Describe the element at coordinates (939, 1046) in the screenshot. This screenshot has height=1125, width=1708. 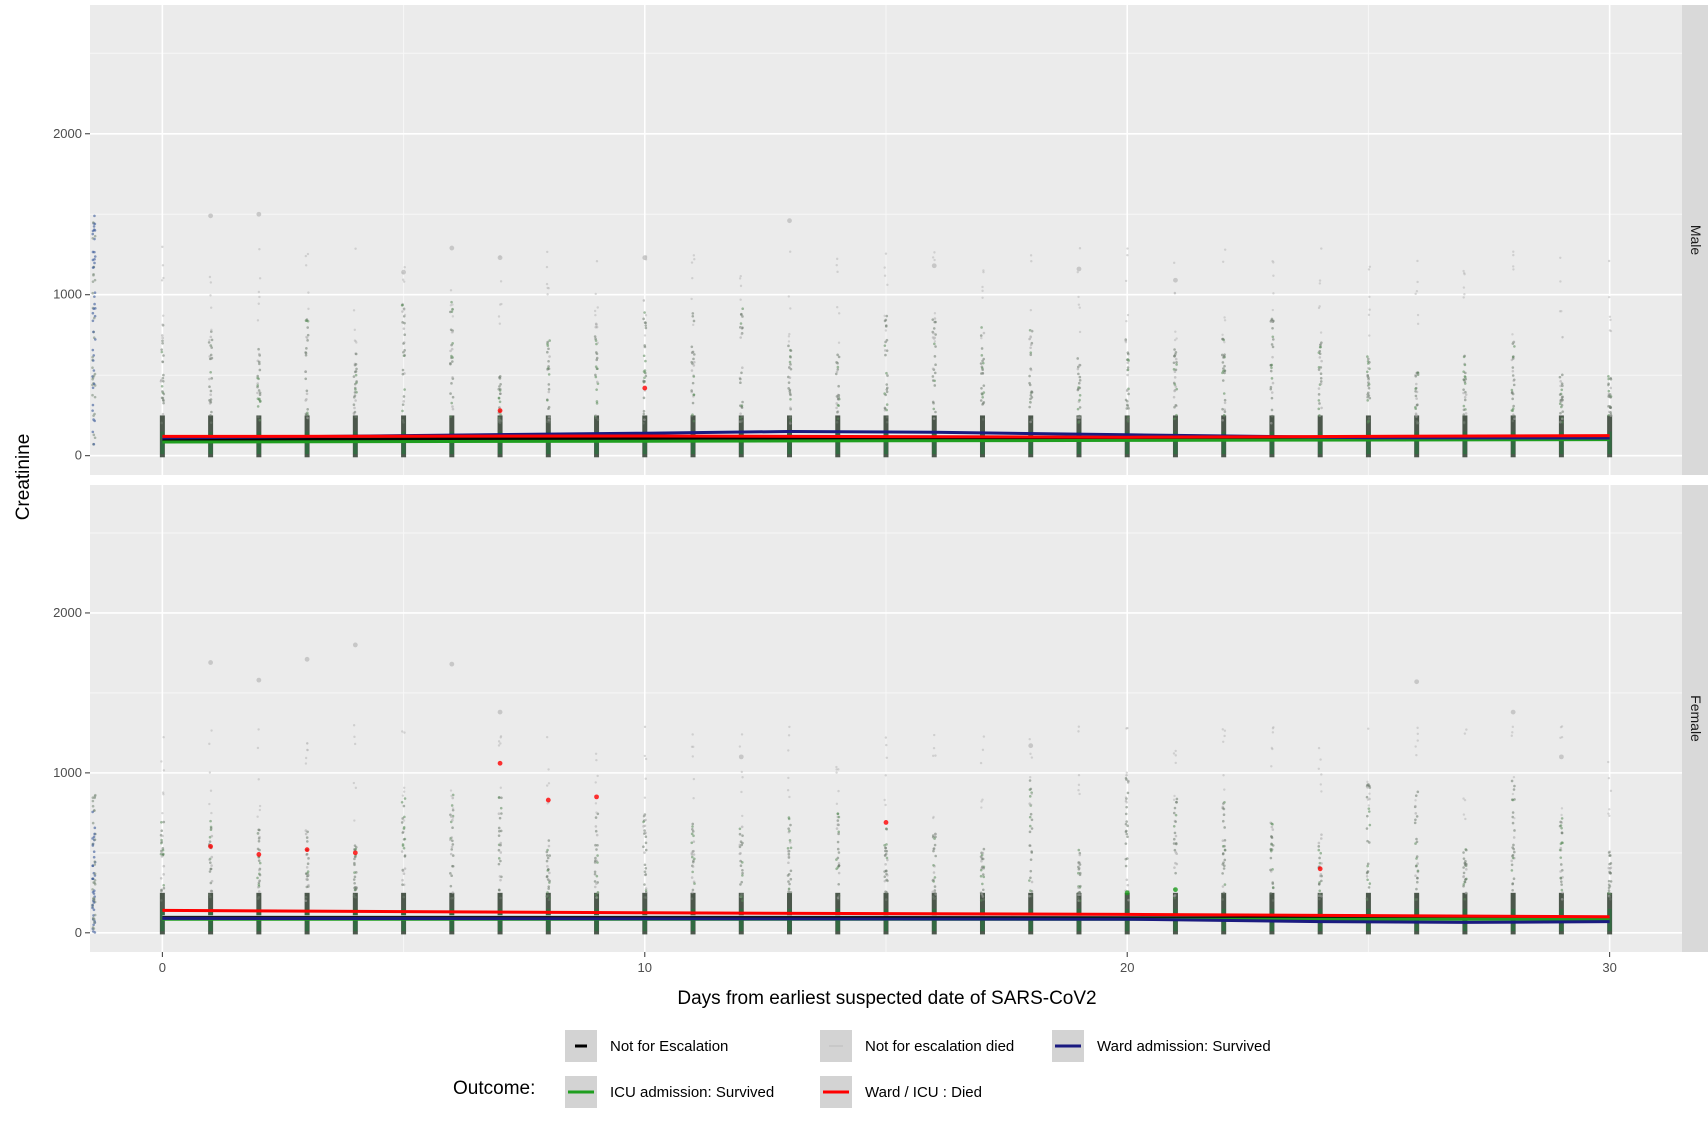
I see `legend-label: Not for escalation died` at that location.